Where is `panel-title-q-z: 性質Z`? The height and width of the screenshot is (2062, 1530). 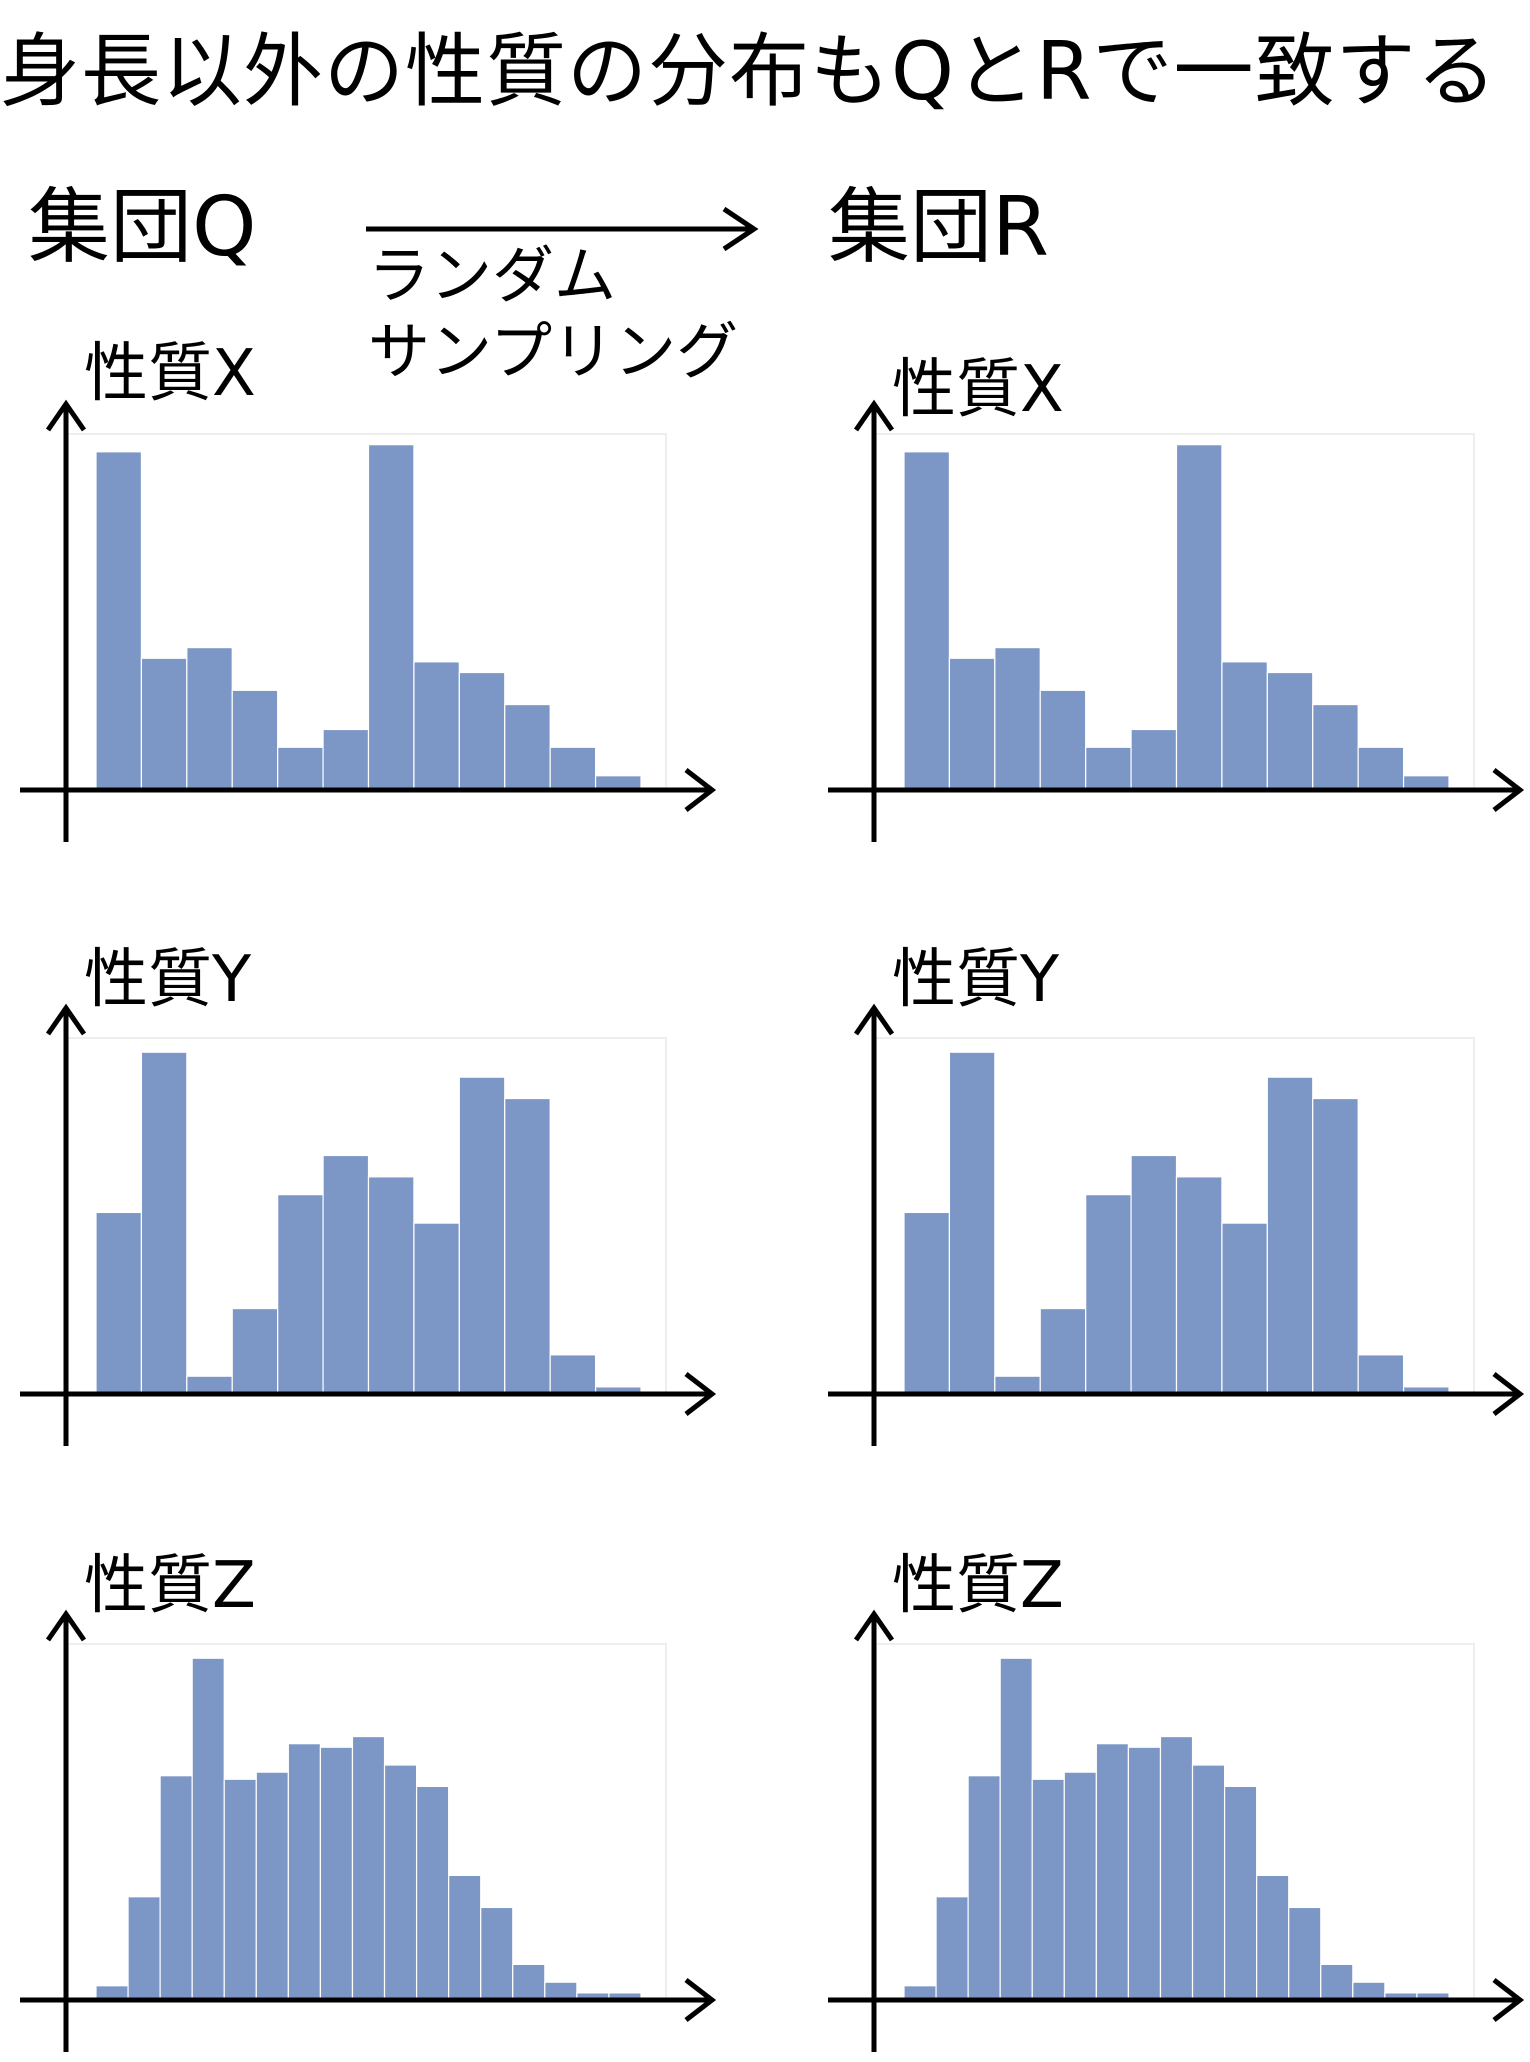
panel-title-q-z: 性質Z is located at coordinates (170, 1586).